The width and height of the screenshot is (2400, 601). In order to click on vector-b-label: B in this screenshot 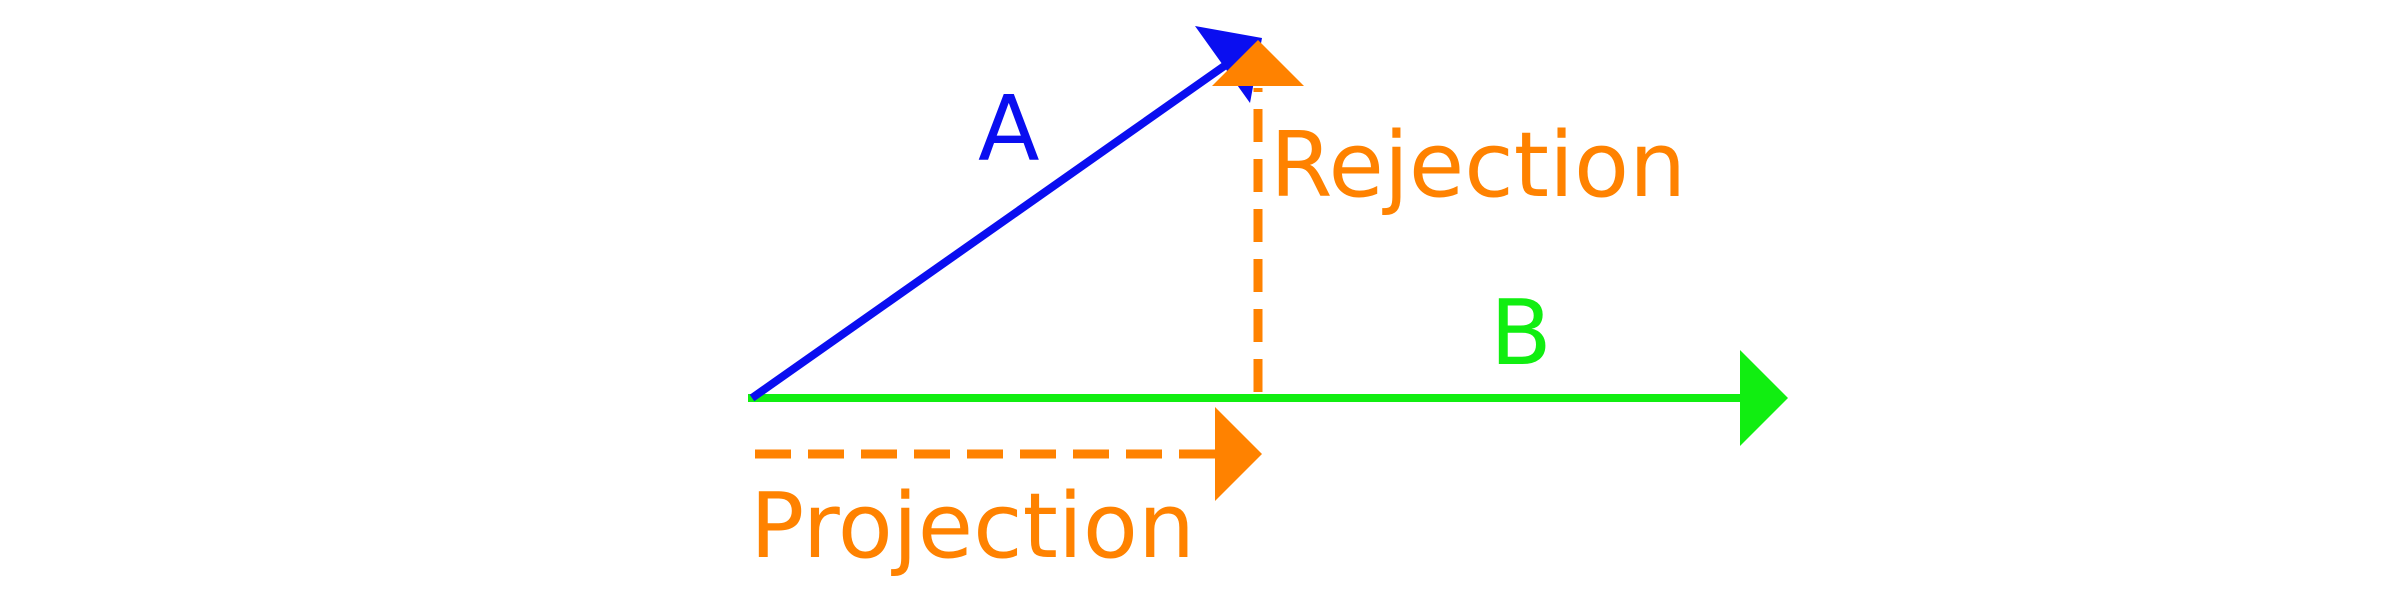, I will do `click(1521, 333)`.